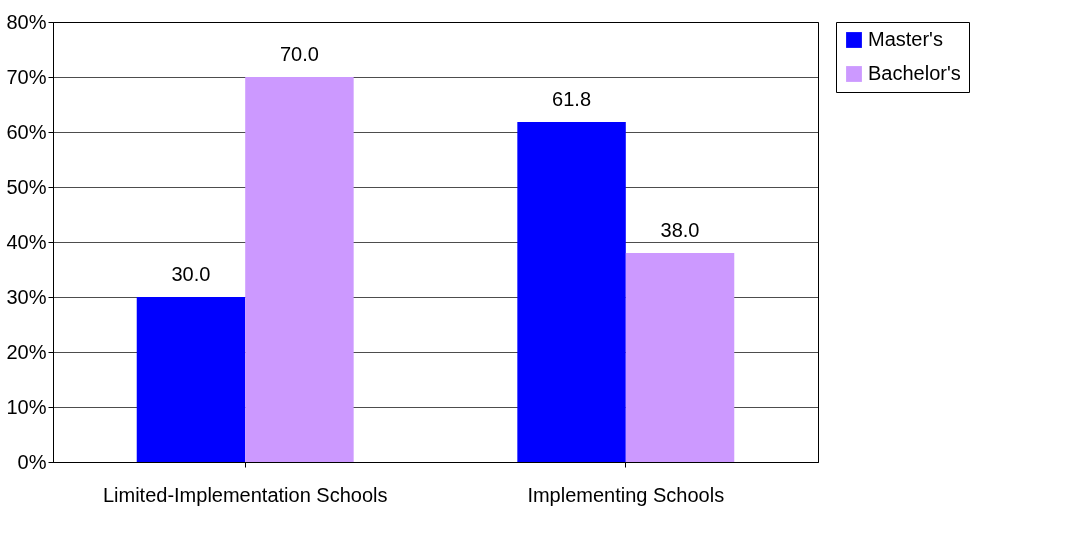 Image resolution: width=1082 pixels, height=558 pixels. I want to click on y-tick-label: 70%, so click(26, 76).